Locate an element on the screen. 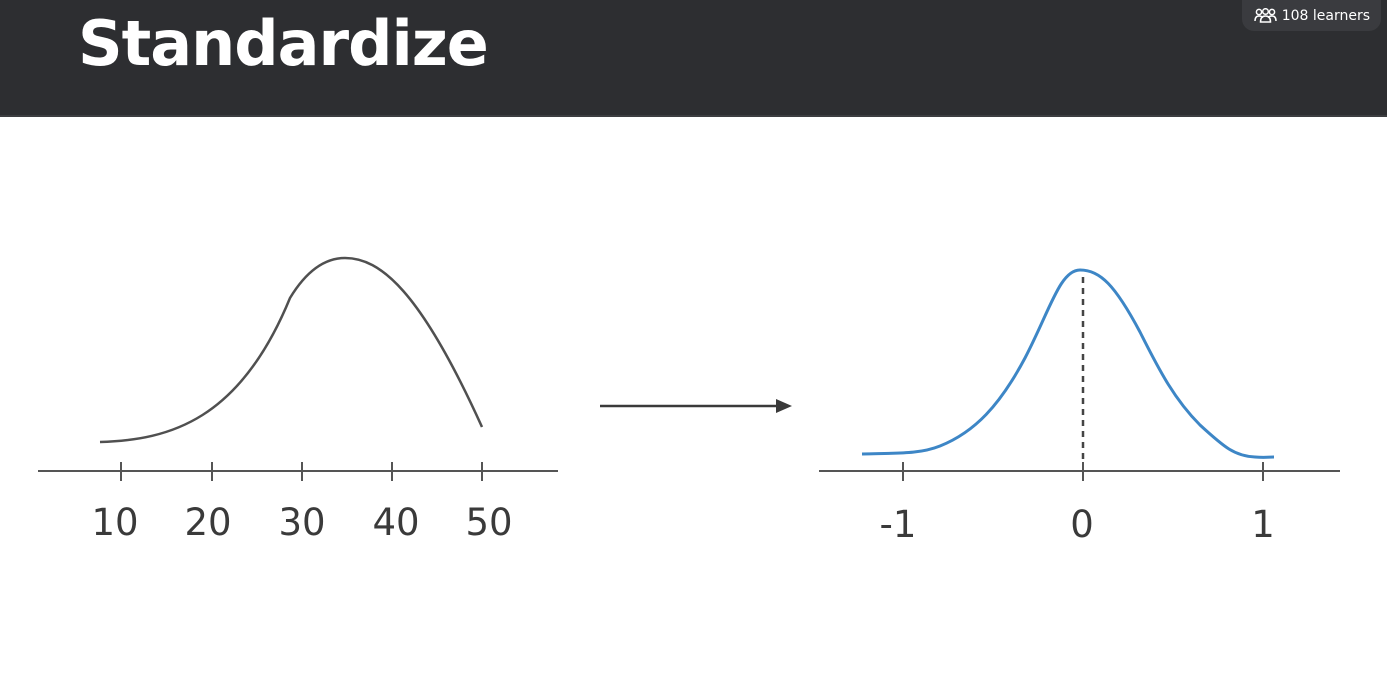  right-tick-label: 0 is located at coordinates (1082, 524).